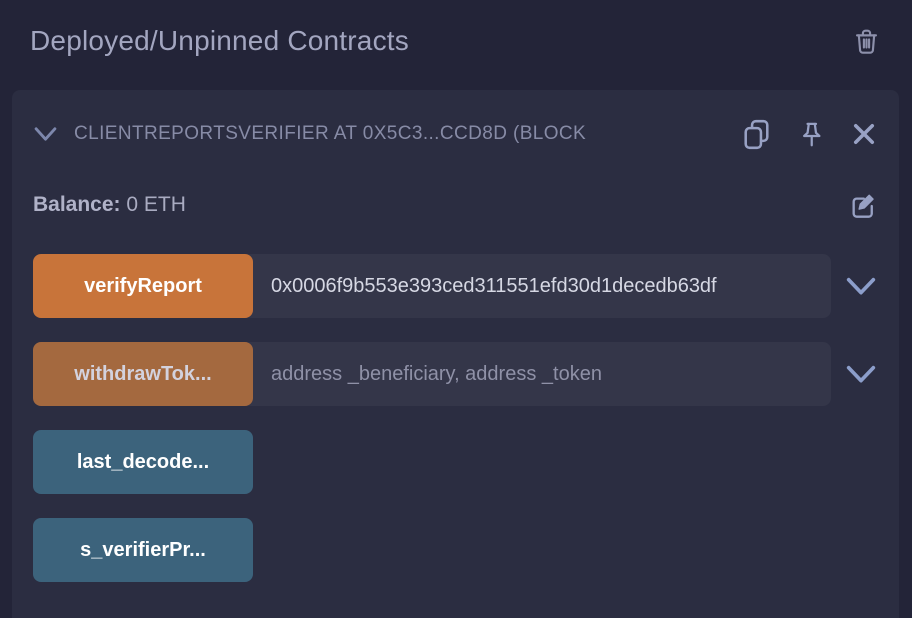 The width and height of the screenshot is (912, 618). I want to click on verify-report-input, so click(537, 286).